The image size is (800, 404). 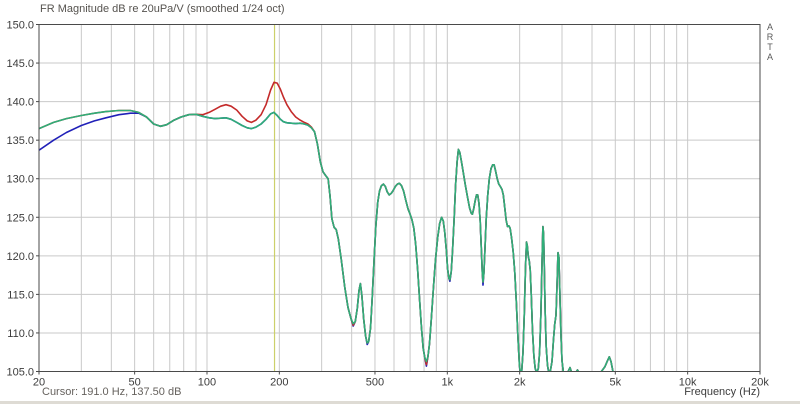 What do you see at coordinates (688, 383) in the screenshot?
I see `x-tick-label: 10k` at bounding box center [688, 383].